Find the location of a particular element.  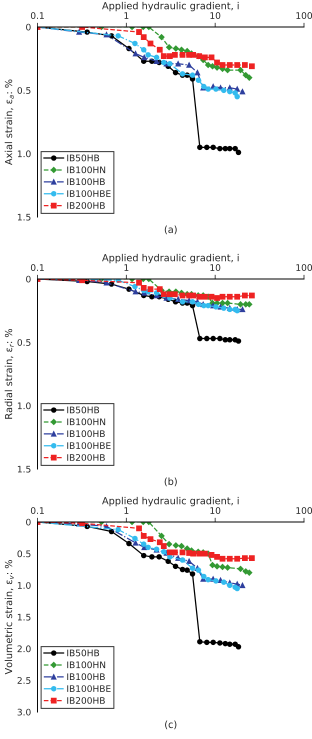

y-axis-title: Axial strain, ε$_{a}$: % is located at coordinates (9, 122).